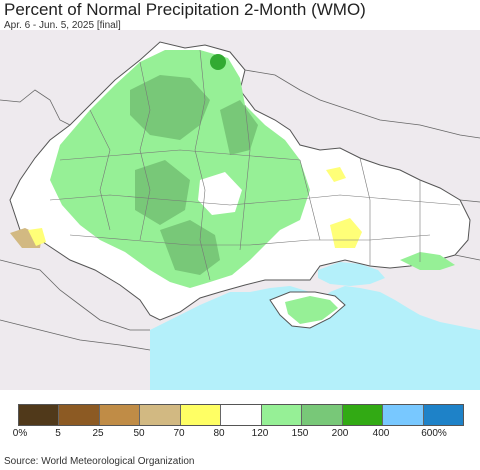 Image resolution: width=480 pixels, height=470 pixels. I want to click on precip-zone-70-80-west, so click(37, 237).